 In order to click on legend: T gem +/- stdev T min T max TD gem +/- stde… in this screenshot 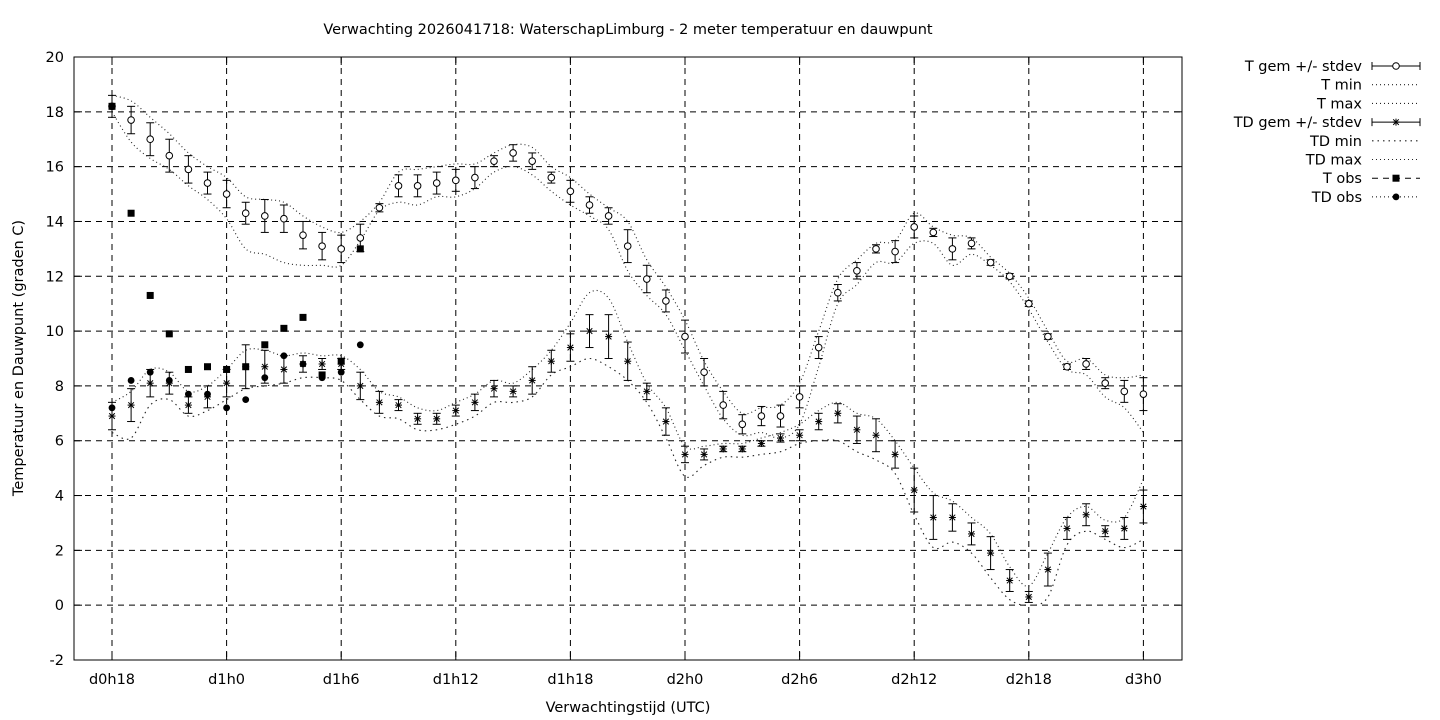, I will do `click(1327, 132)`.